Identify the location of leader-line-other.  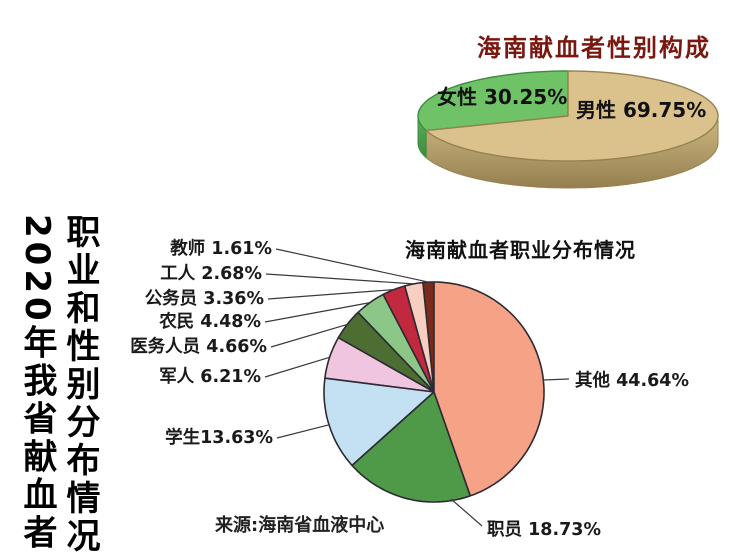
(556, 379).